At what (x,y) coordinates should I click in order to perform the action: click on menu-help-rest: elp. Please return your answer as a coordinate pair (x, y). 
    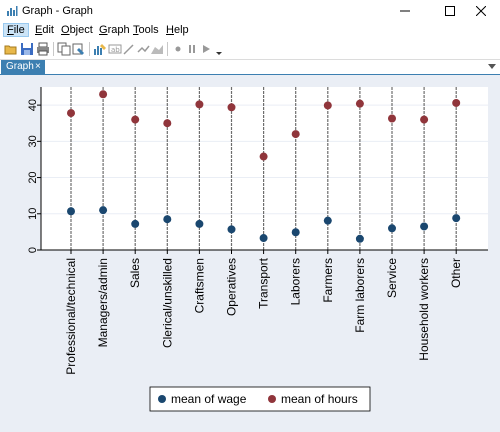
    Looking at the image, I should click on (181, 30).